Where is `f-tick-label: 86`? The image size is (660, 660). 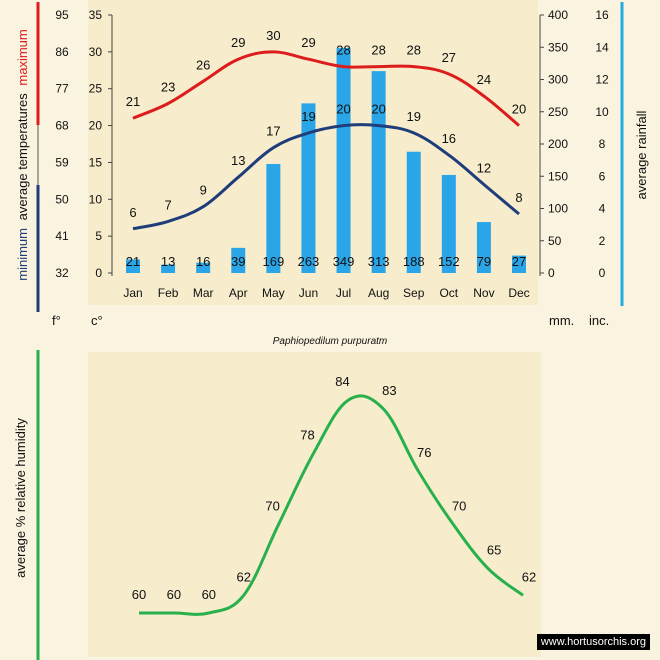 f-tick-label: 86 is located at coordinates (62, 52).